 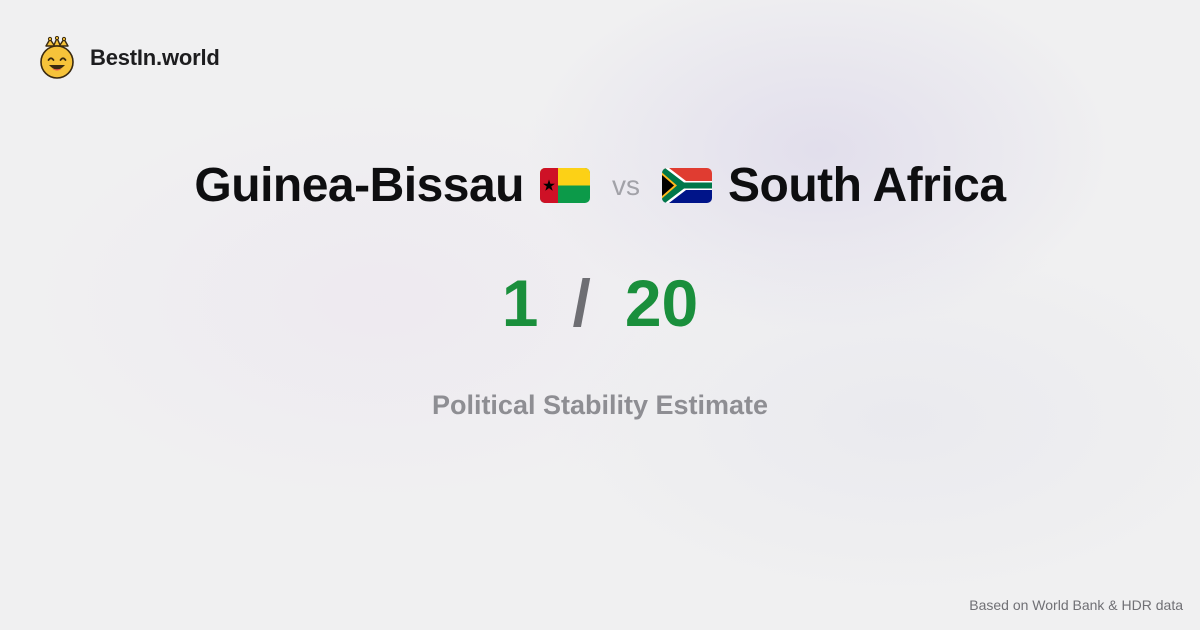 I want to click on right-country-name: South Africa, so click(x=867, y=185).